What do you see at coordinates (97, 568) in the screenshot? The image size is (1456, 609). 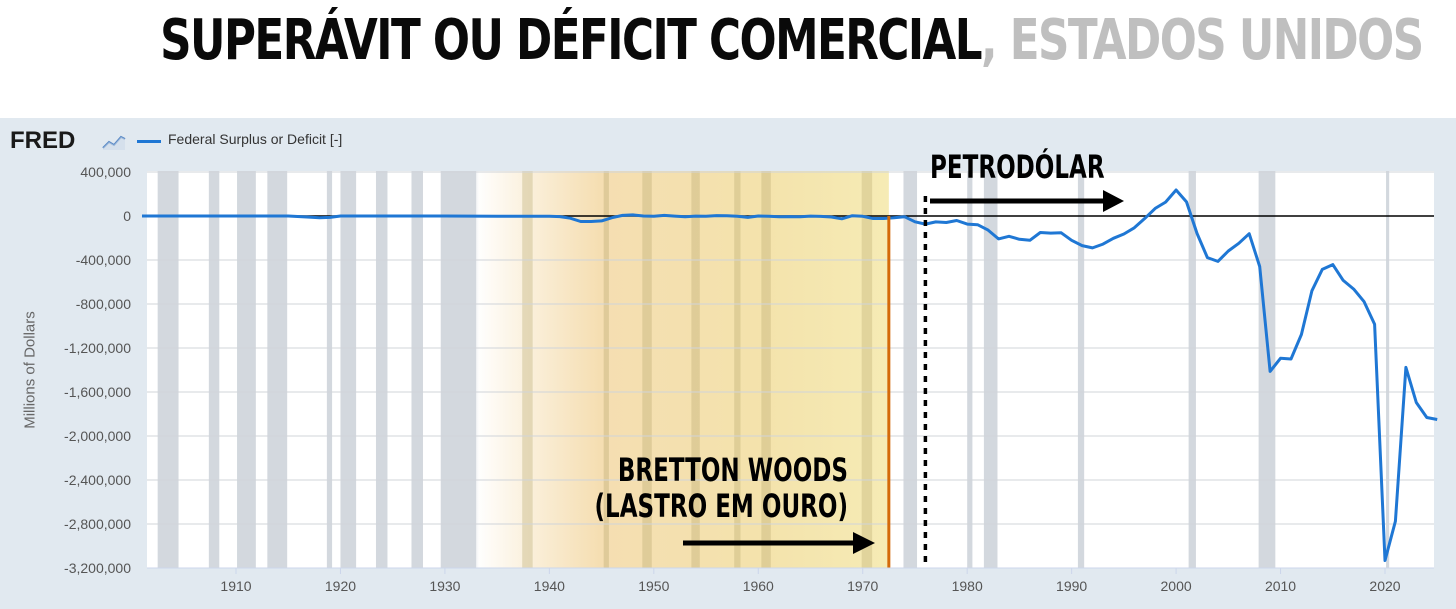 I see `y-tick-label: -3,200,000` at bounding box center [97, 568].